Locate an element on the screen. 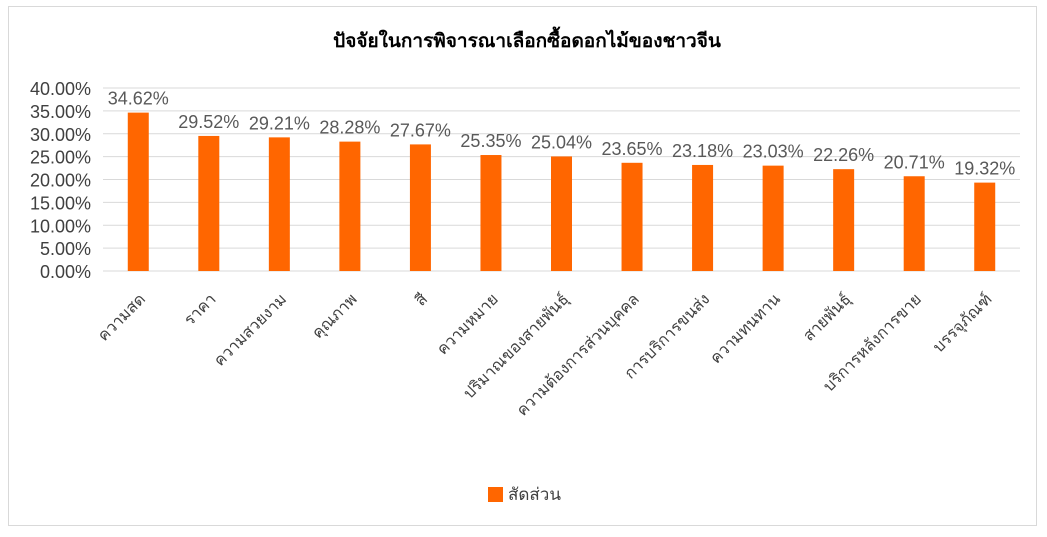 The width and height of the screenshot is (1047, 537). y-tick-label: 25.00% is located at coordinates (60, 158).